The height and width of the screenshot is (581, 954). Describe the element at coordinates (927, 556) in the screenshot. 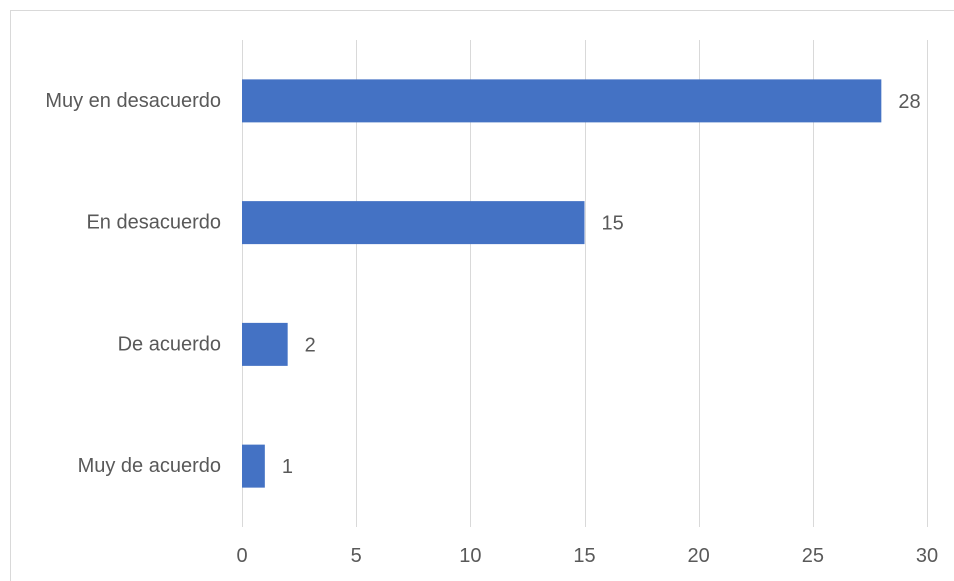

I see `x-tick-label-30: 30` at that location.